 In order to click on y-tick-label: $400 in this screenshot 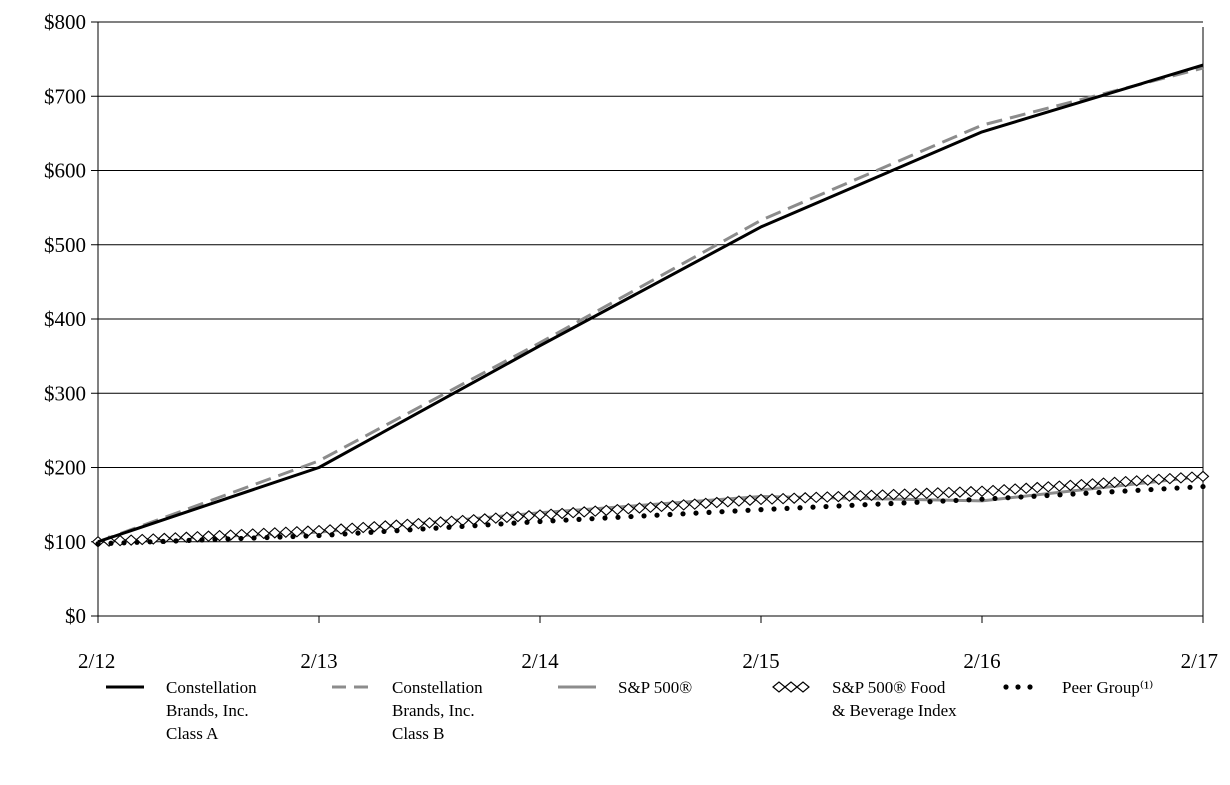, I will do `click(65, 319)`.